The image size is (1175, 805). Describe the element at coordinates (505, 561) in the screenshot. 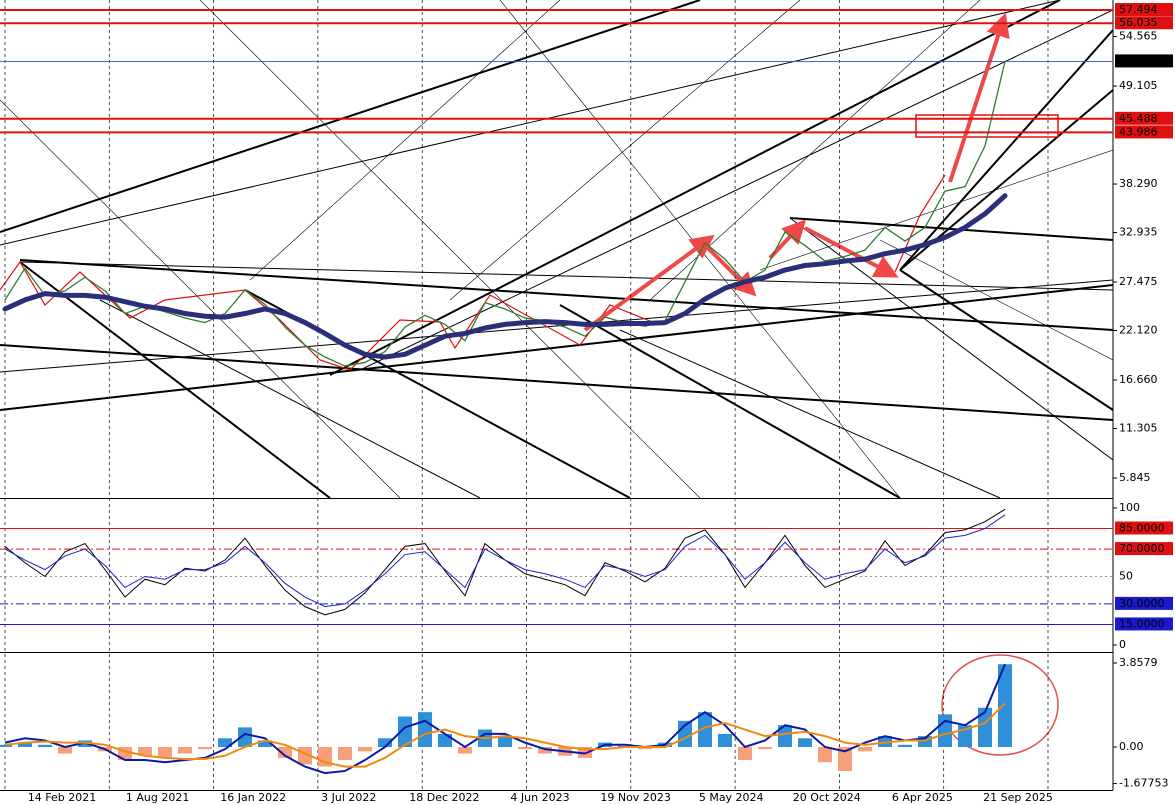

I see `indicator-line` at that location.